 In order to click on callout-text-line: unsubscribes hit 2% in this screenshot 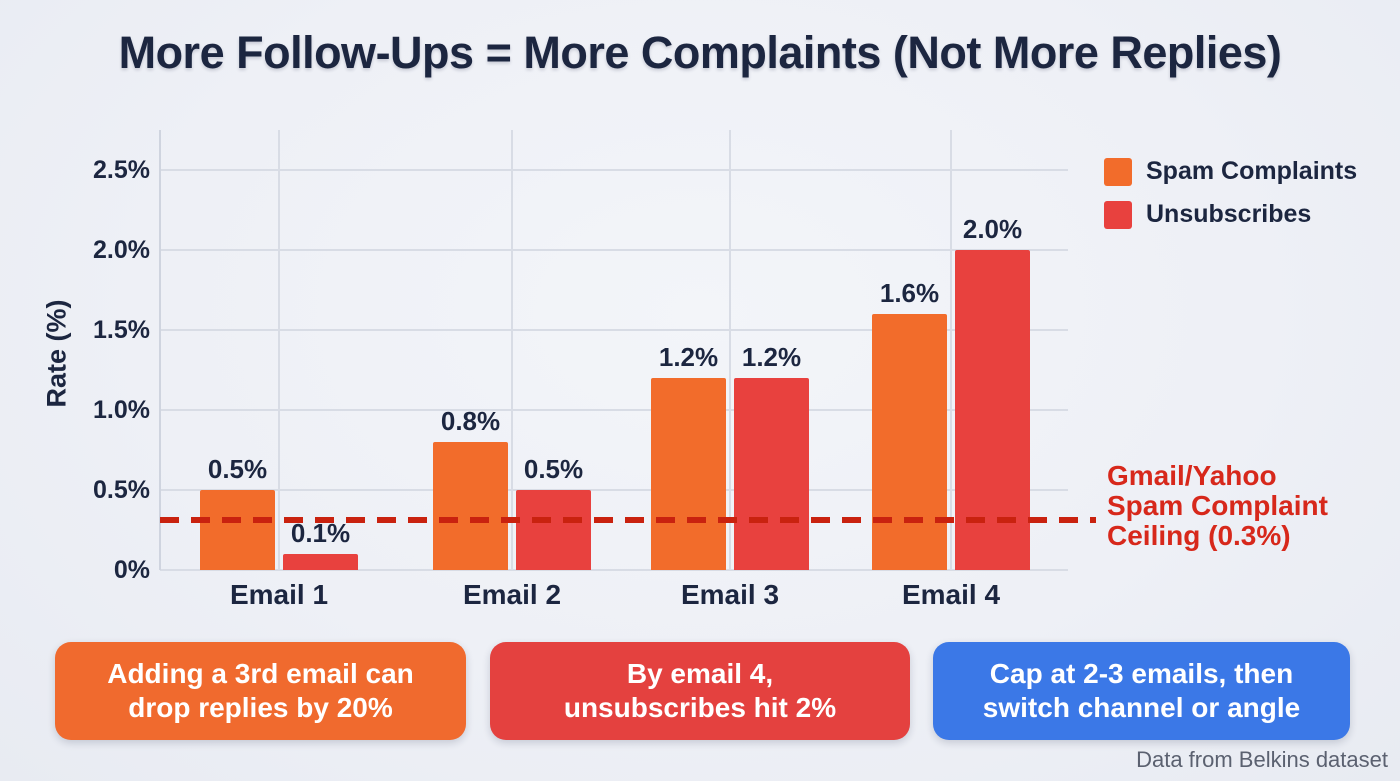, I will do `click(700, 707)`.